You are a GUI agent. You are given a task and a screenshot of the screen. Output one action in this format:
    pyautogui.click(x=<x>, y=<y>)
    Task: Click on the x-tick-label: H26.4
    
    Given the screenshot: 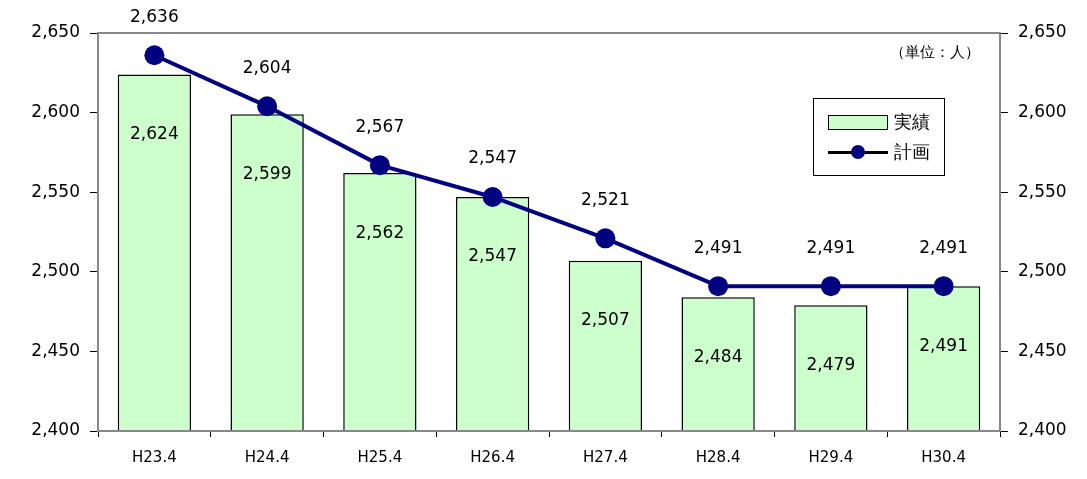 What is the action you would take?
    pyautogui.click(x=492, y=456)
    